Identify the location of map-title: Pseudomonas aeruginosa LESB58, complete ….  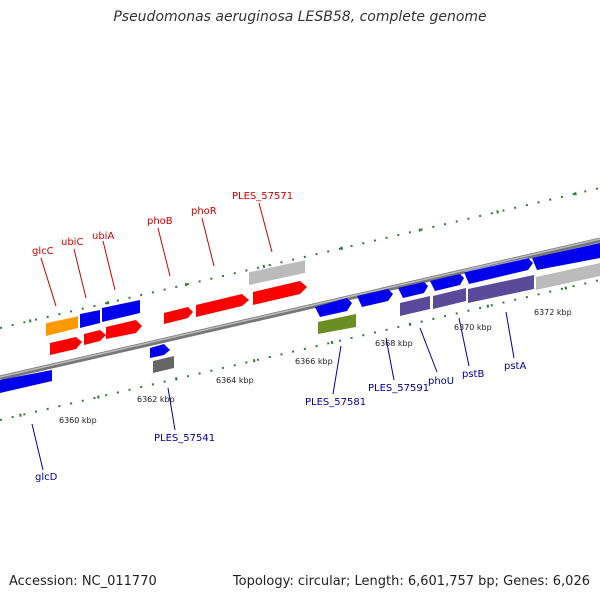
(300, 17).